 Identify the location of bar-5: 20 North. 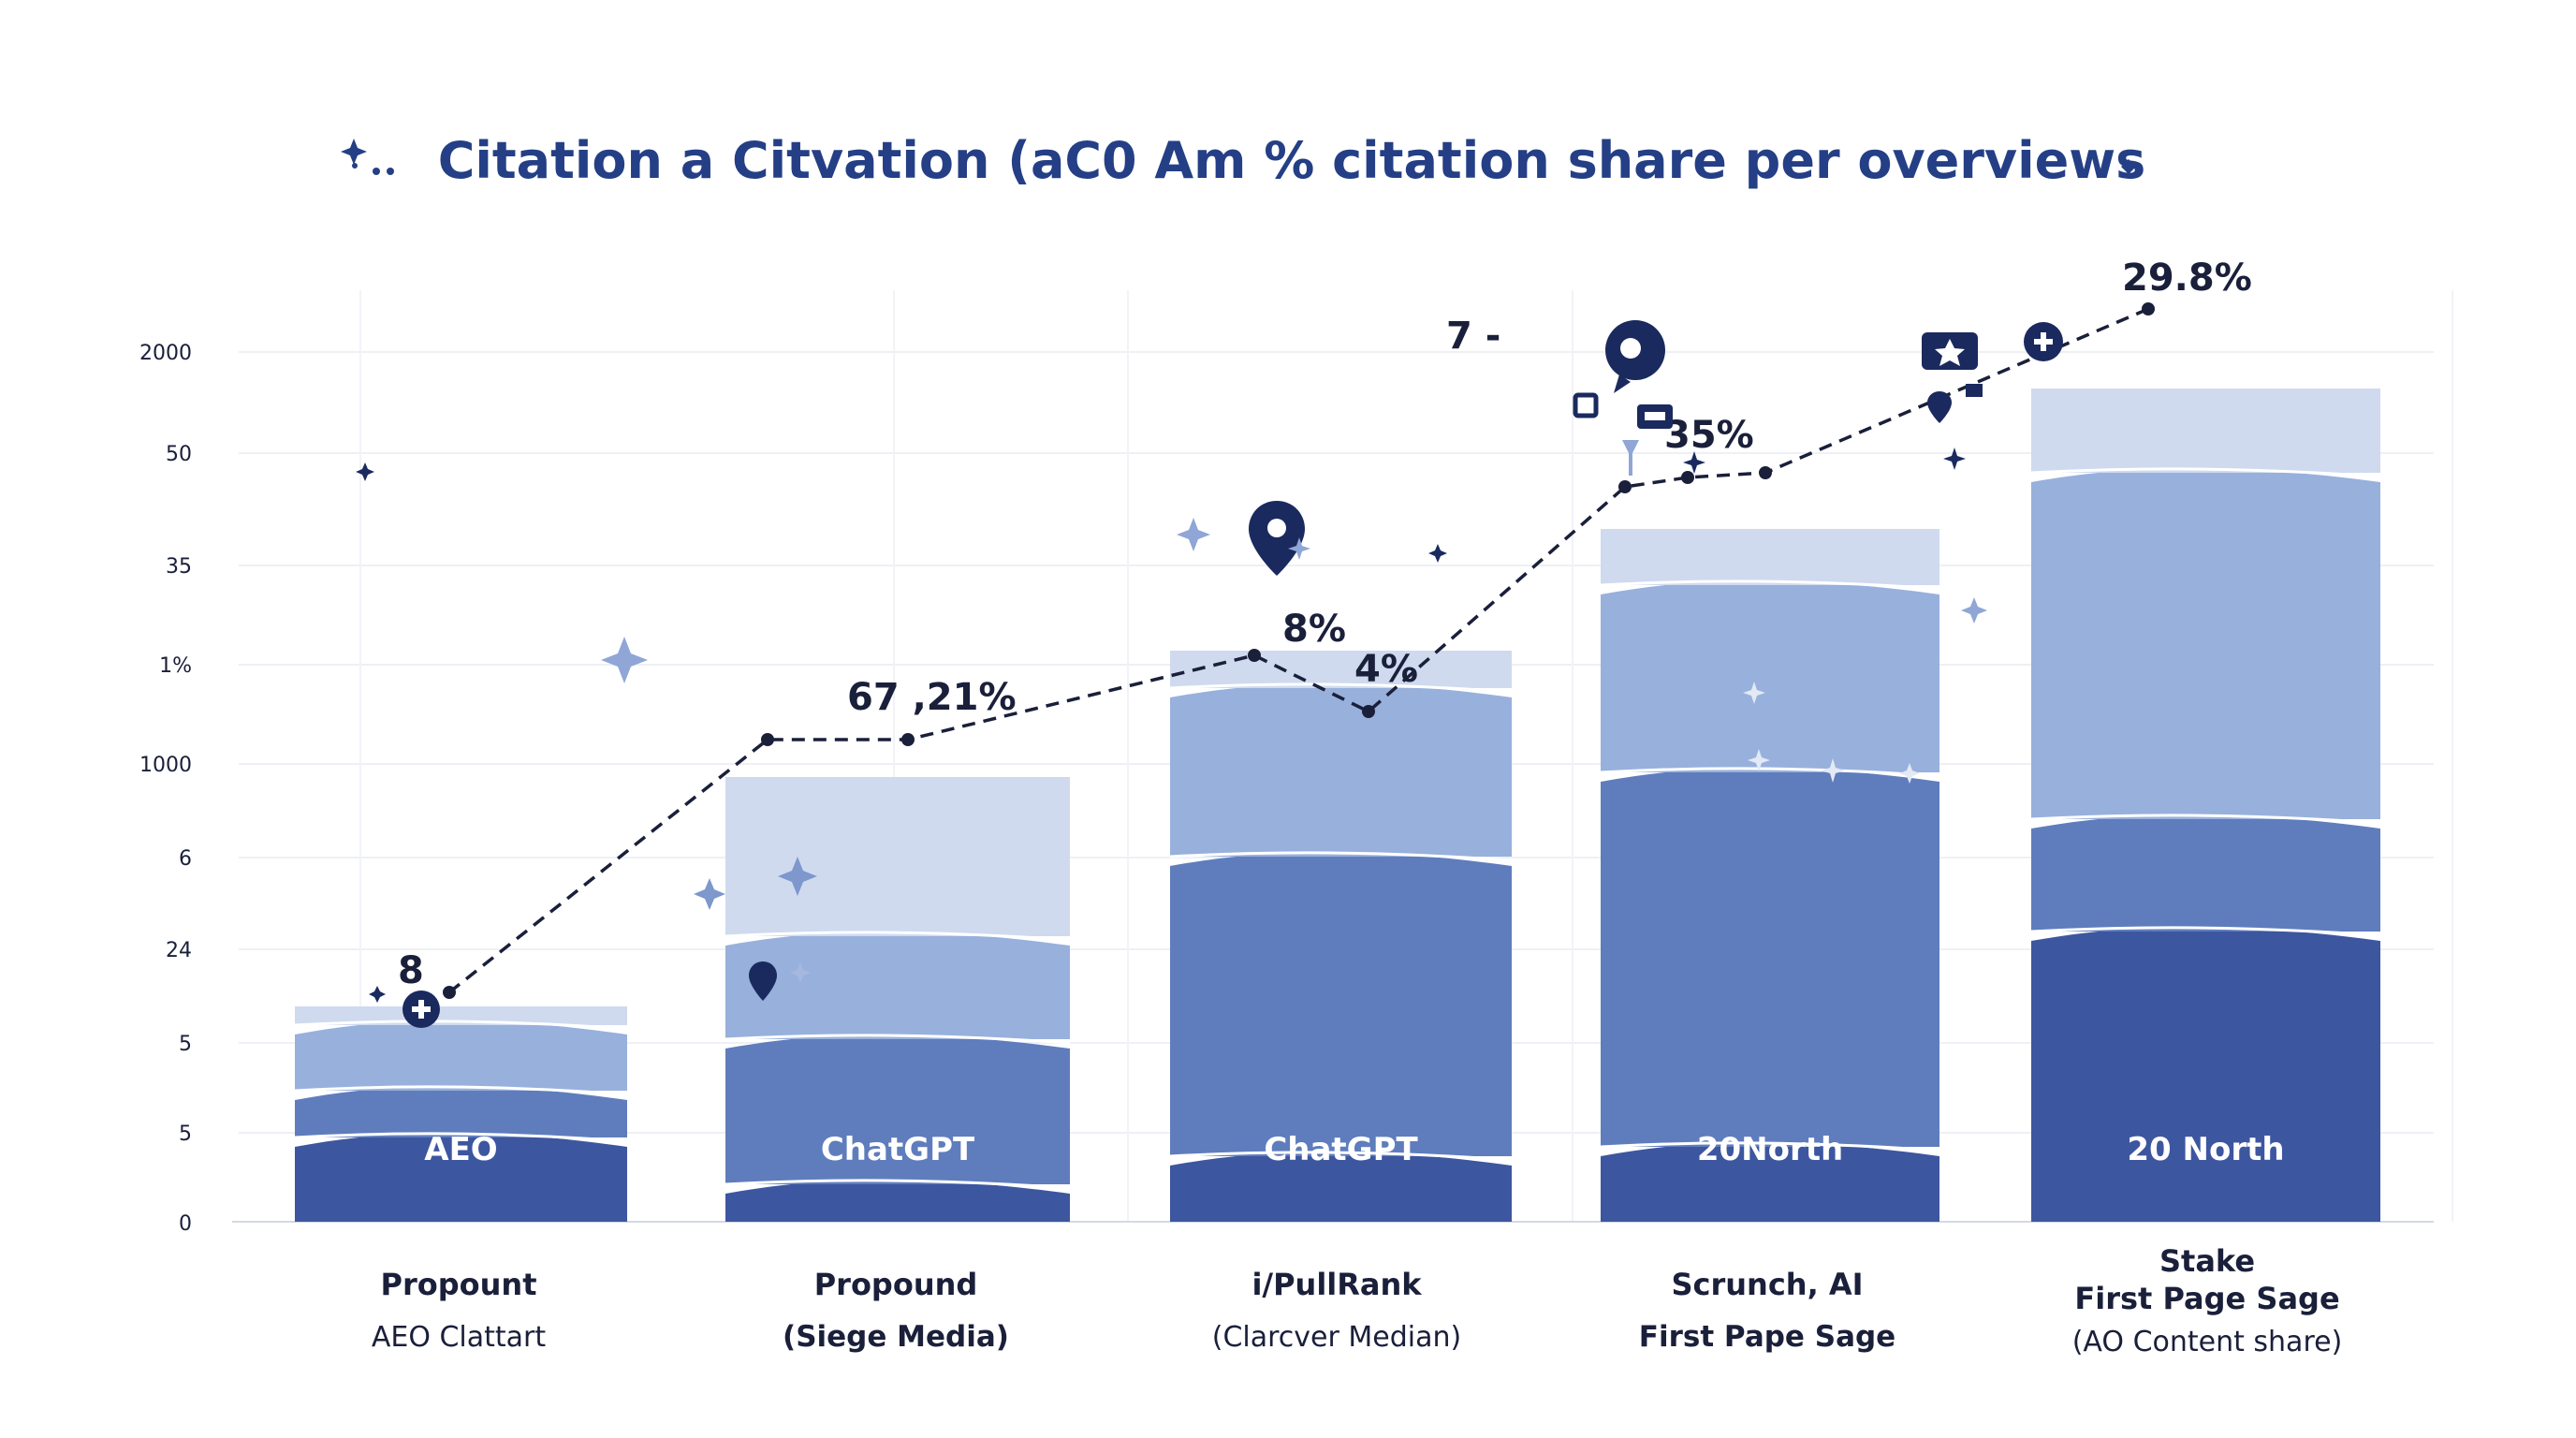
(2205, 805).